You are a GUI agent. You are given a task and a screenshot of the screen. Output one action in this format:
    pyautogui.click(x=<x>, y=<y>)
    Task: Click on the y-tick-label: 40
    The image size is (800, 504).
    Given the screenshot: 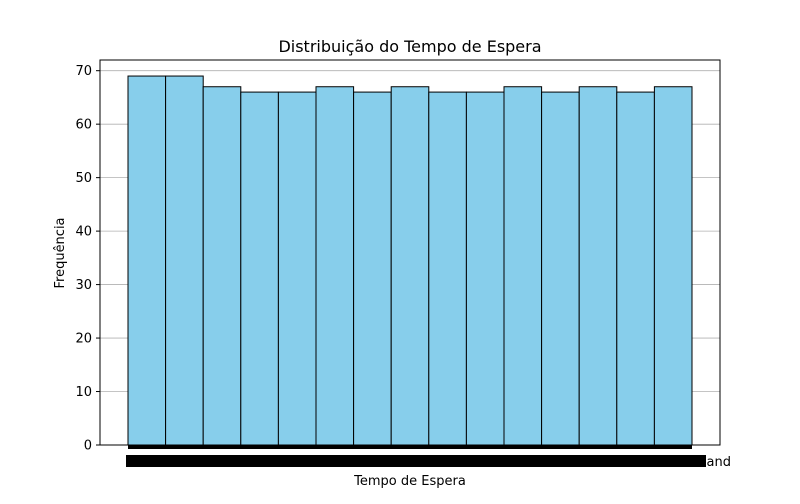 What is the action you would take?
    pyautogui.click(x=83, y=232)
    